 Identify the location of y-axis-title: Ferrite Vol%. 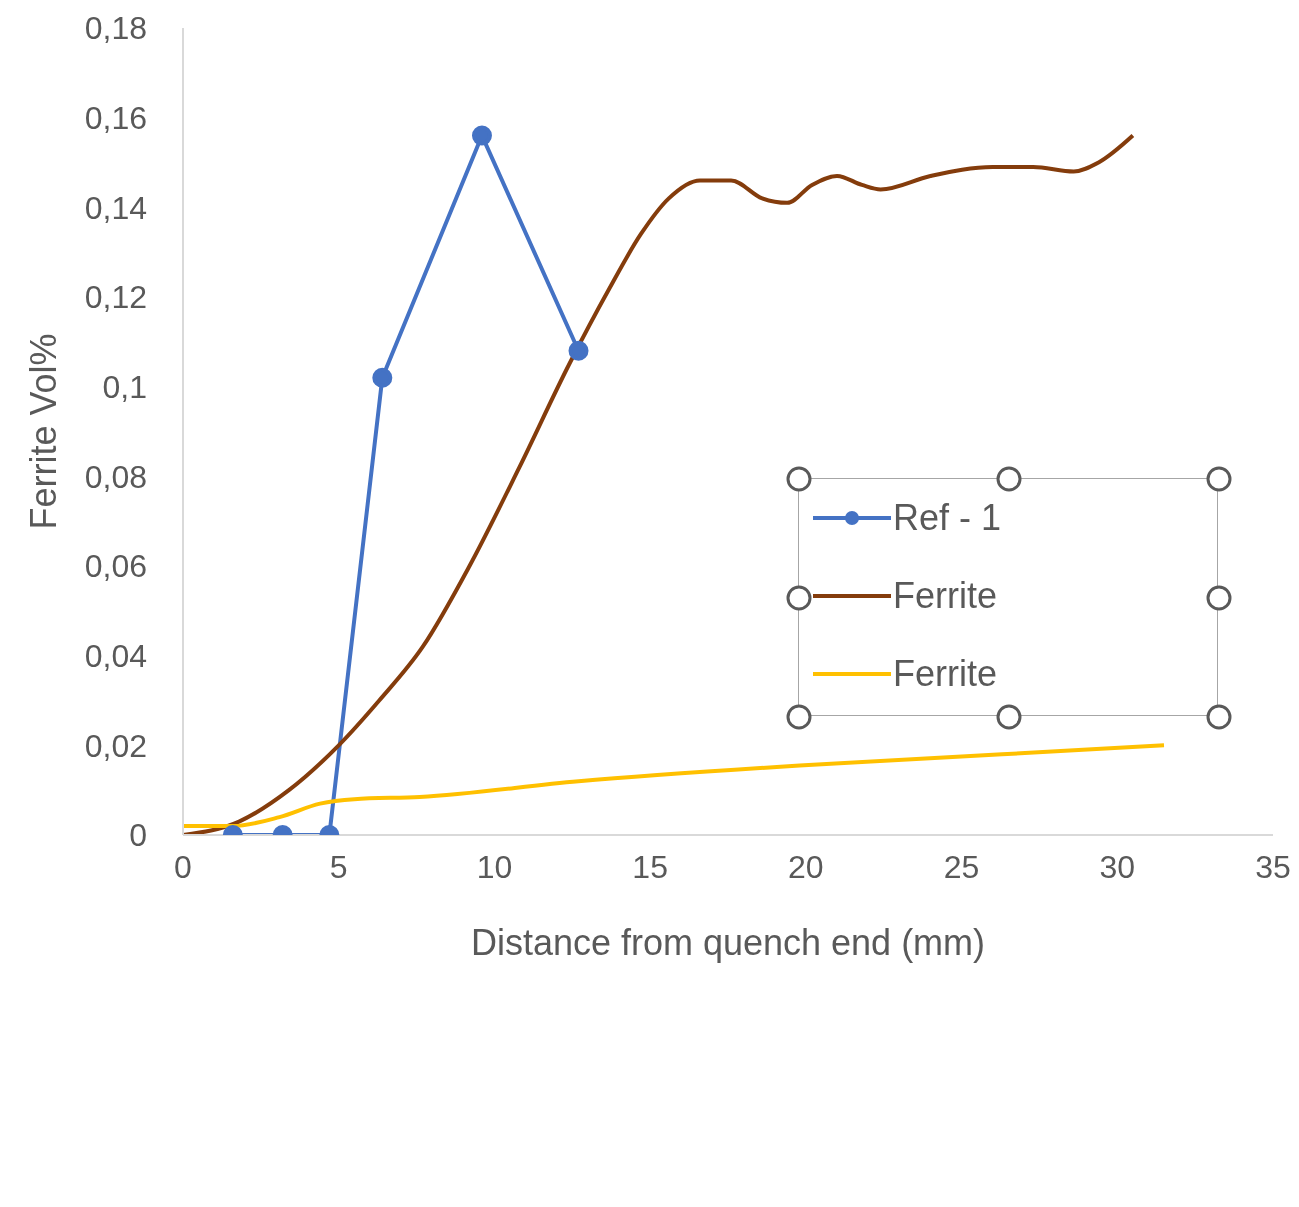
(43, 431).